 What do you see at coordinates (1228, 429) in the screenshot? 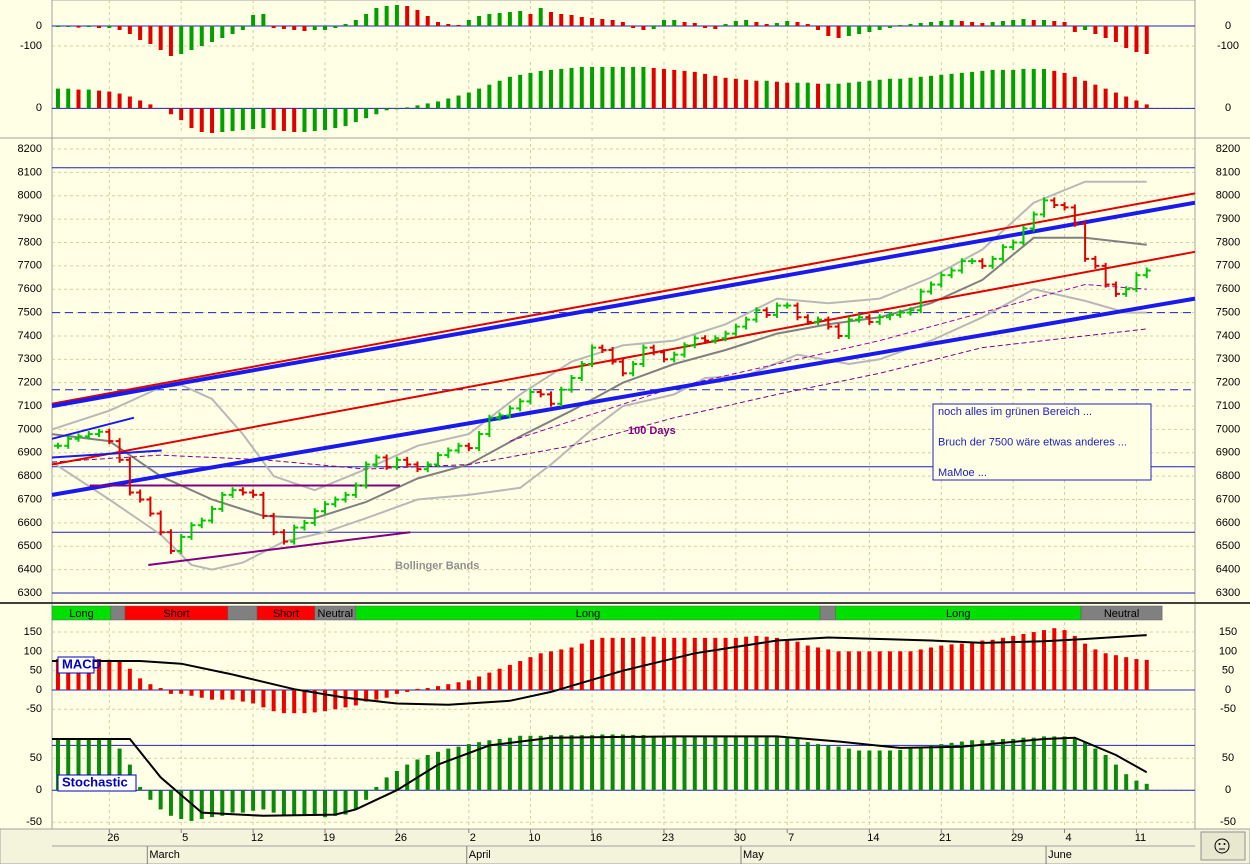
I see `y-tick-label-right: 7000` at bounding box center [1228, 429].